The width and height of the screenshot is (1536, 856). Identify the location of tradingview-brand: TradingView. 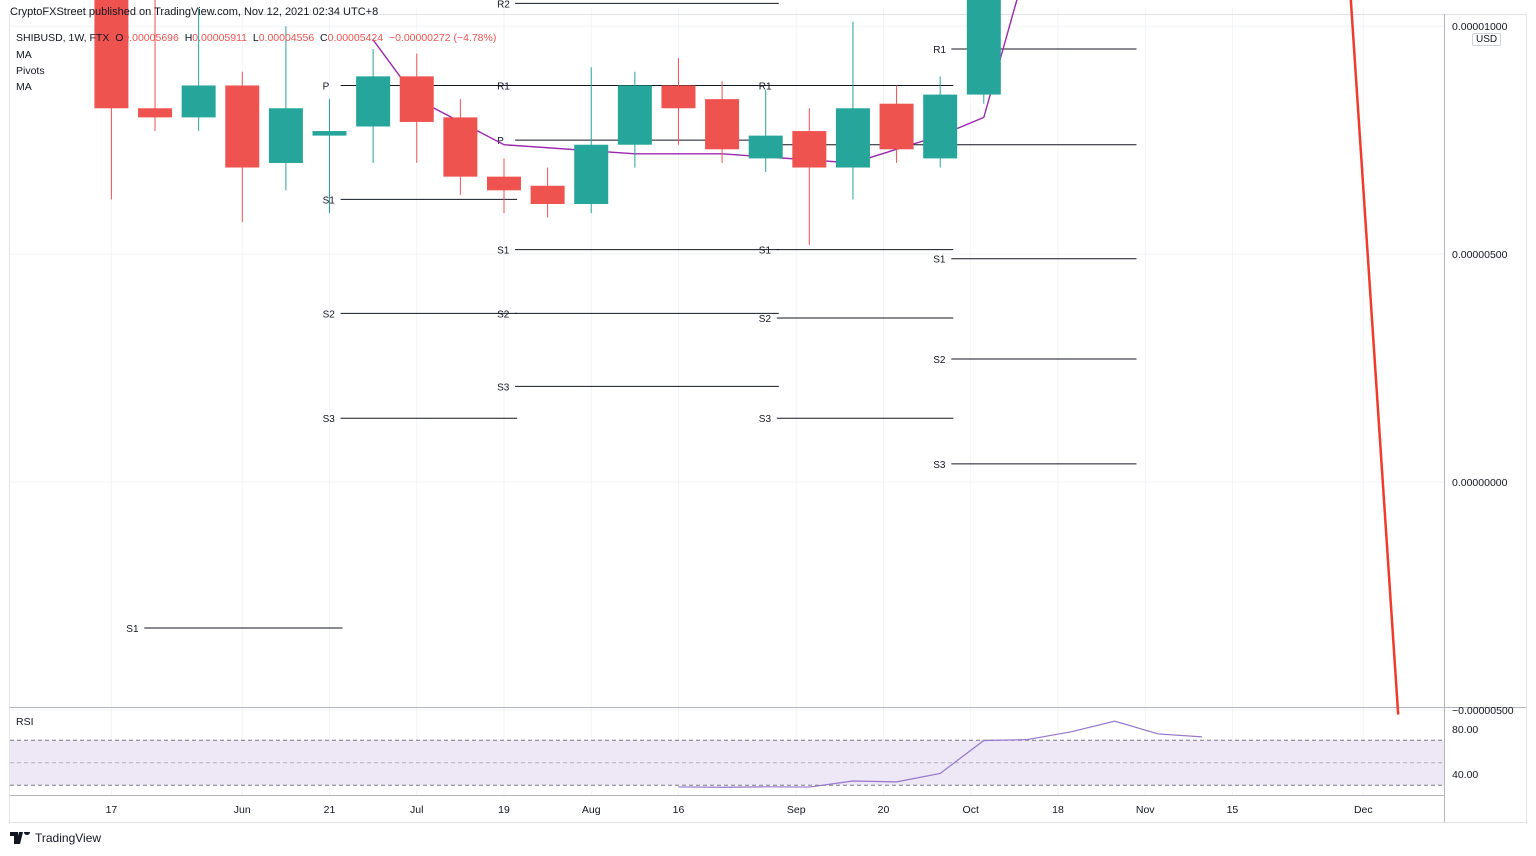
(55, 838).